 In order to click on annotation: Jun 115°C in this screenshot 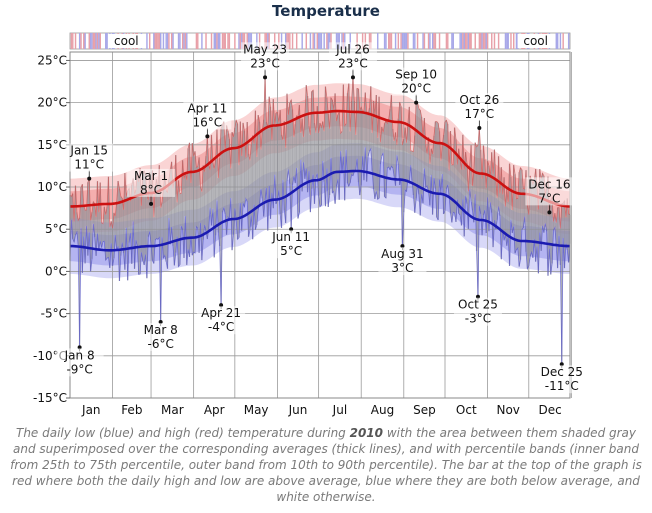, I will do `click(291, 243)`.